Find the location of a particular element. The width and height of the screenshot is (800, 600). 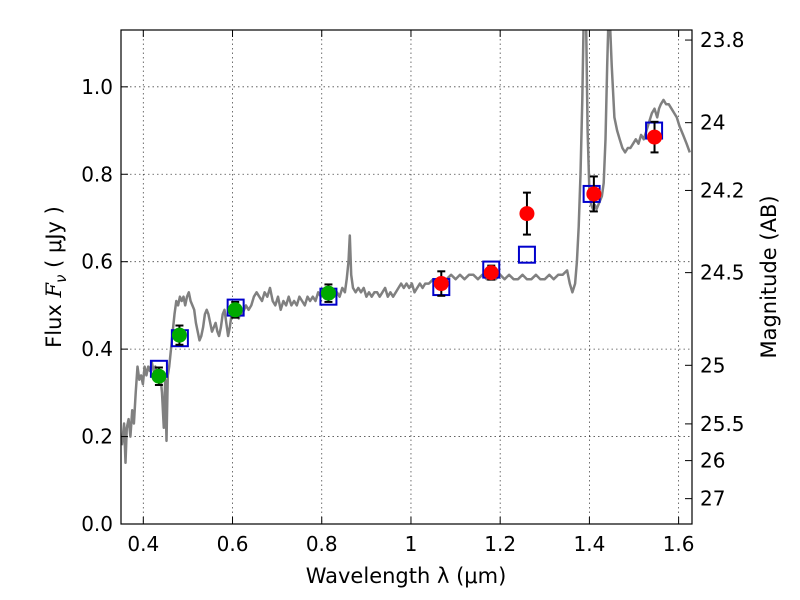

x-tick-label: 1.4 is located at coordinates (589, 544).